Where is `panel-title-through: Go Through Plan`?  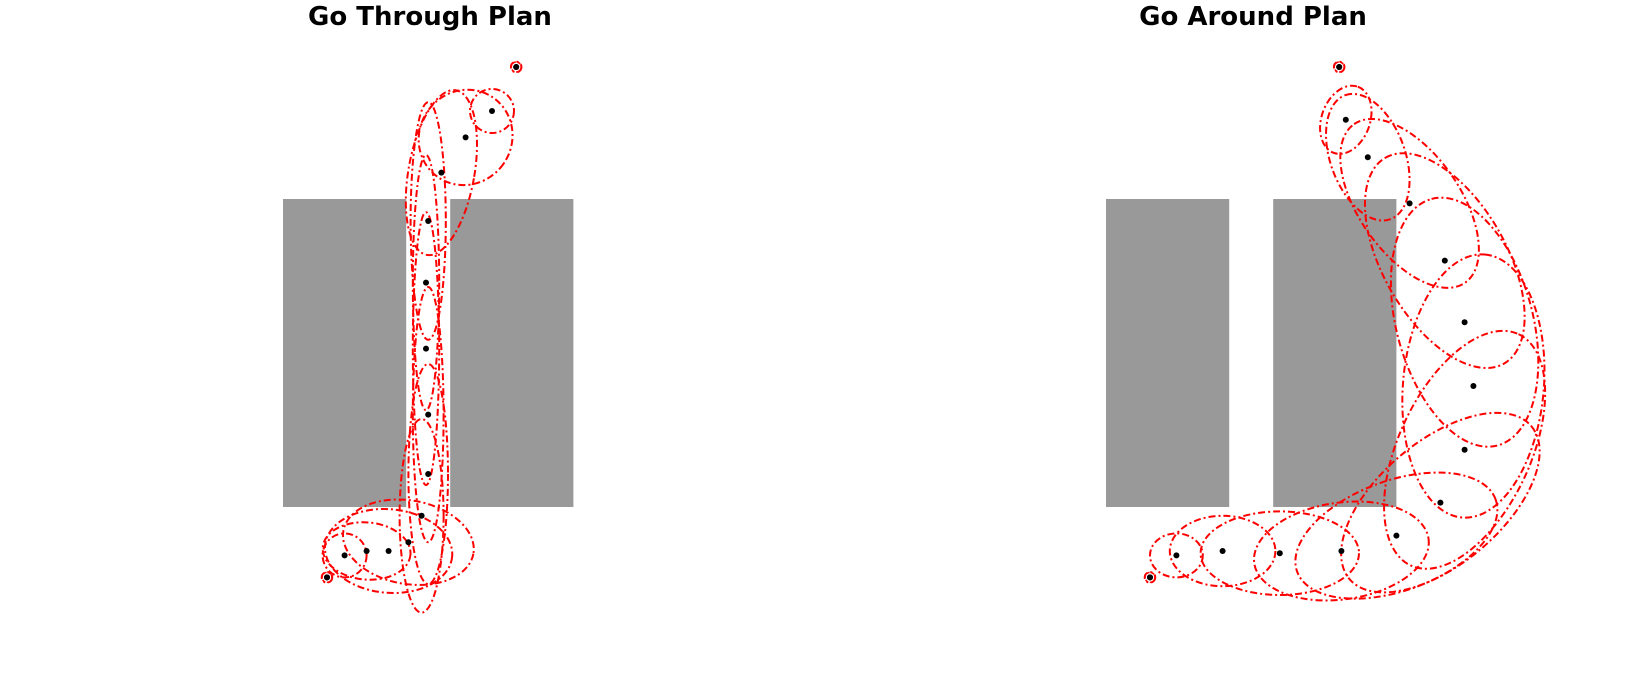
panel-title-through: Go Through Plan is located at coordinates (430, 17).